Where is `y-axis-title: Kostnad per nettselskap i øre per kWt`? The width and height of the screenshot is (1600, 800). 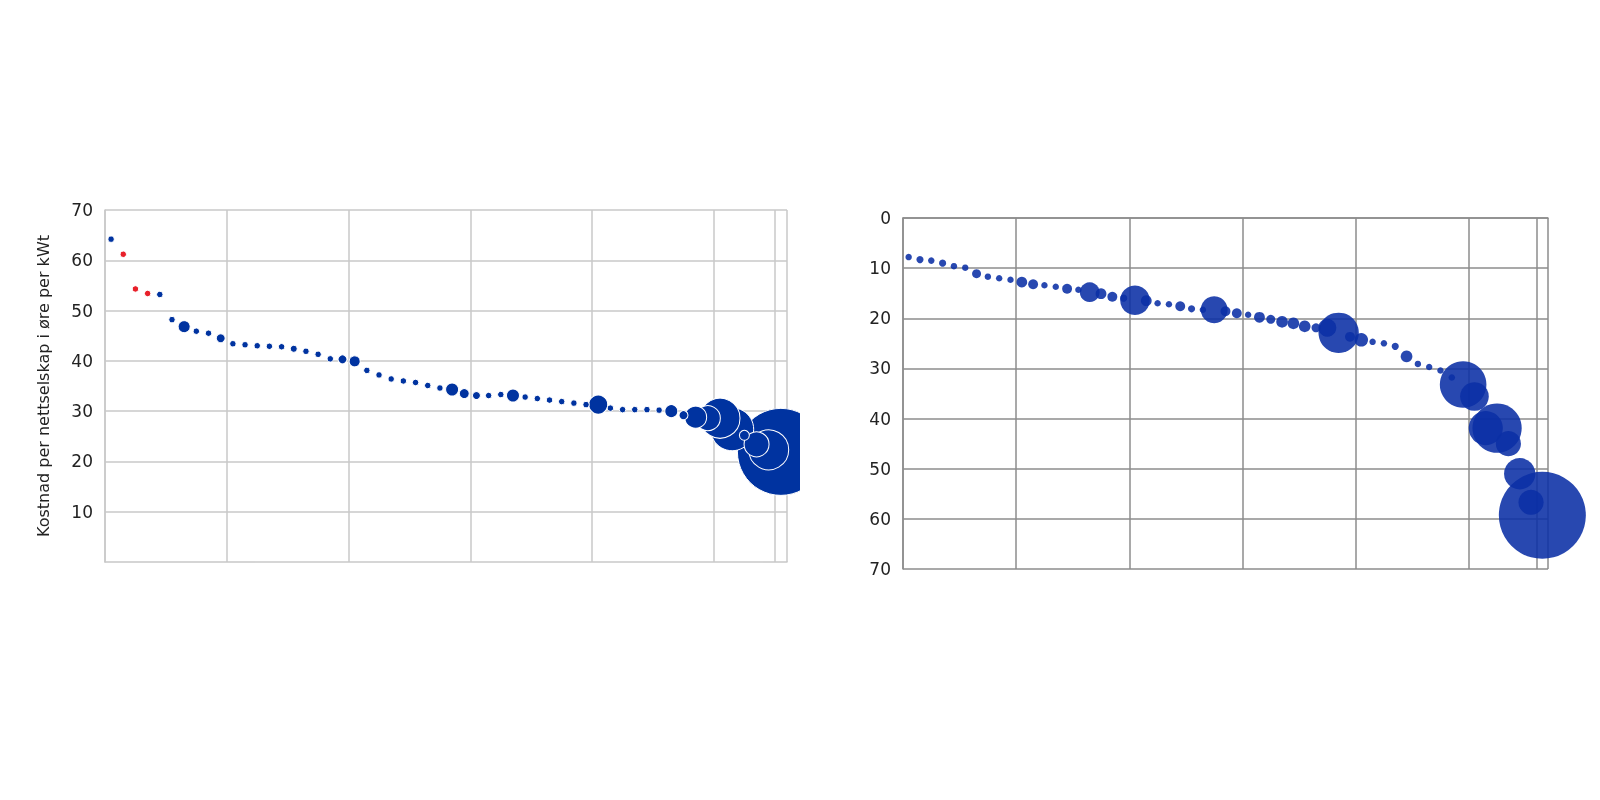 y-axis-title: Kostnad per nettselskap i øre per kWt is located at coordinates (43, 386).